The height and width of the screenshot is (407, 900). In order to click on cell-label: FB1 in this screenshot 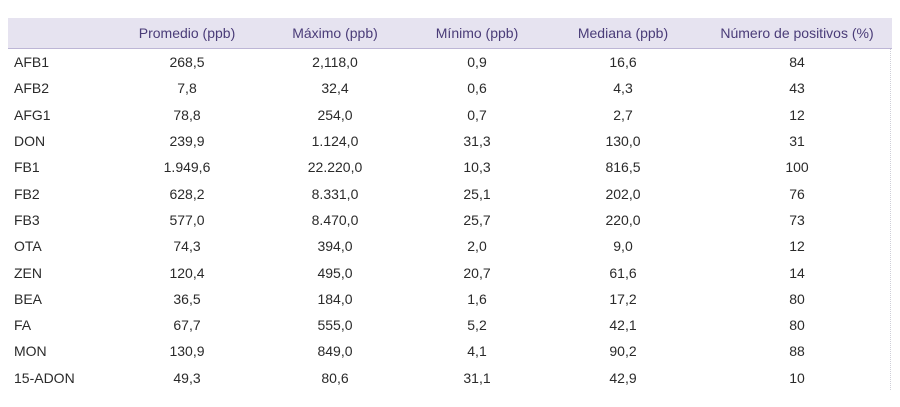, I will do `click(27, 167)`.